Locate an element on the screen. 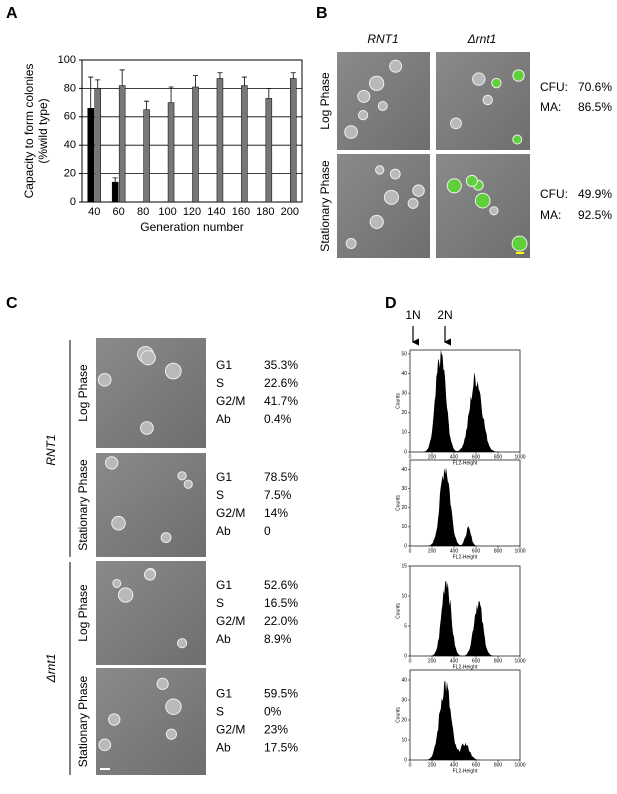  x-tick-label: 200 is located at coordinates (432, 457).